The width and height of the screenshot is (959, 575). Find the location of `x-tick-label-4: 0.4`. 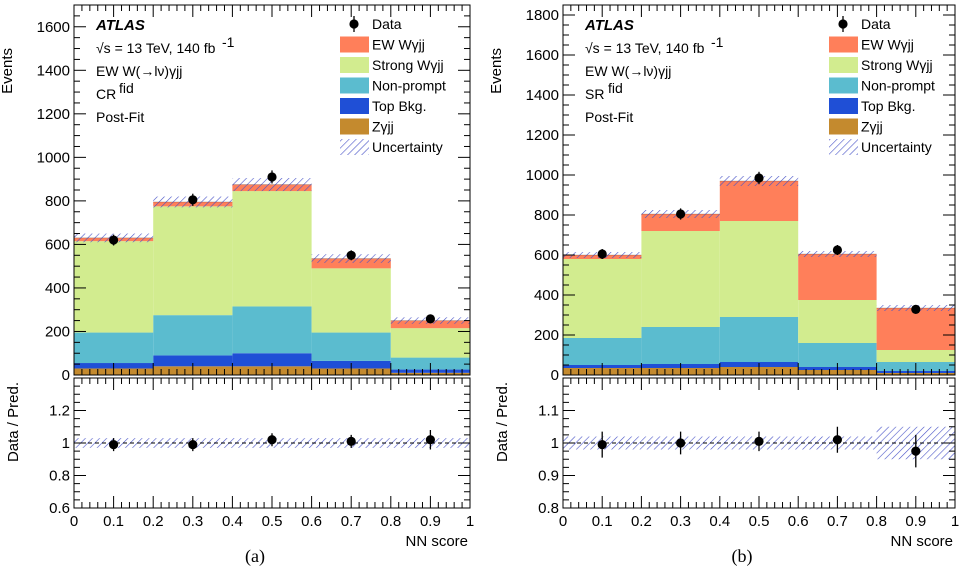

x-tick-label-4: 0.4 is located at coordinates (719, 521).